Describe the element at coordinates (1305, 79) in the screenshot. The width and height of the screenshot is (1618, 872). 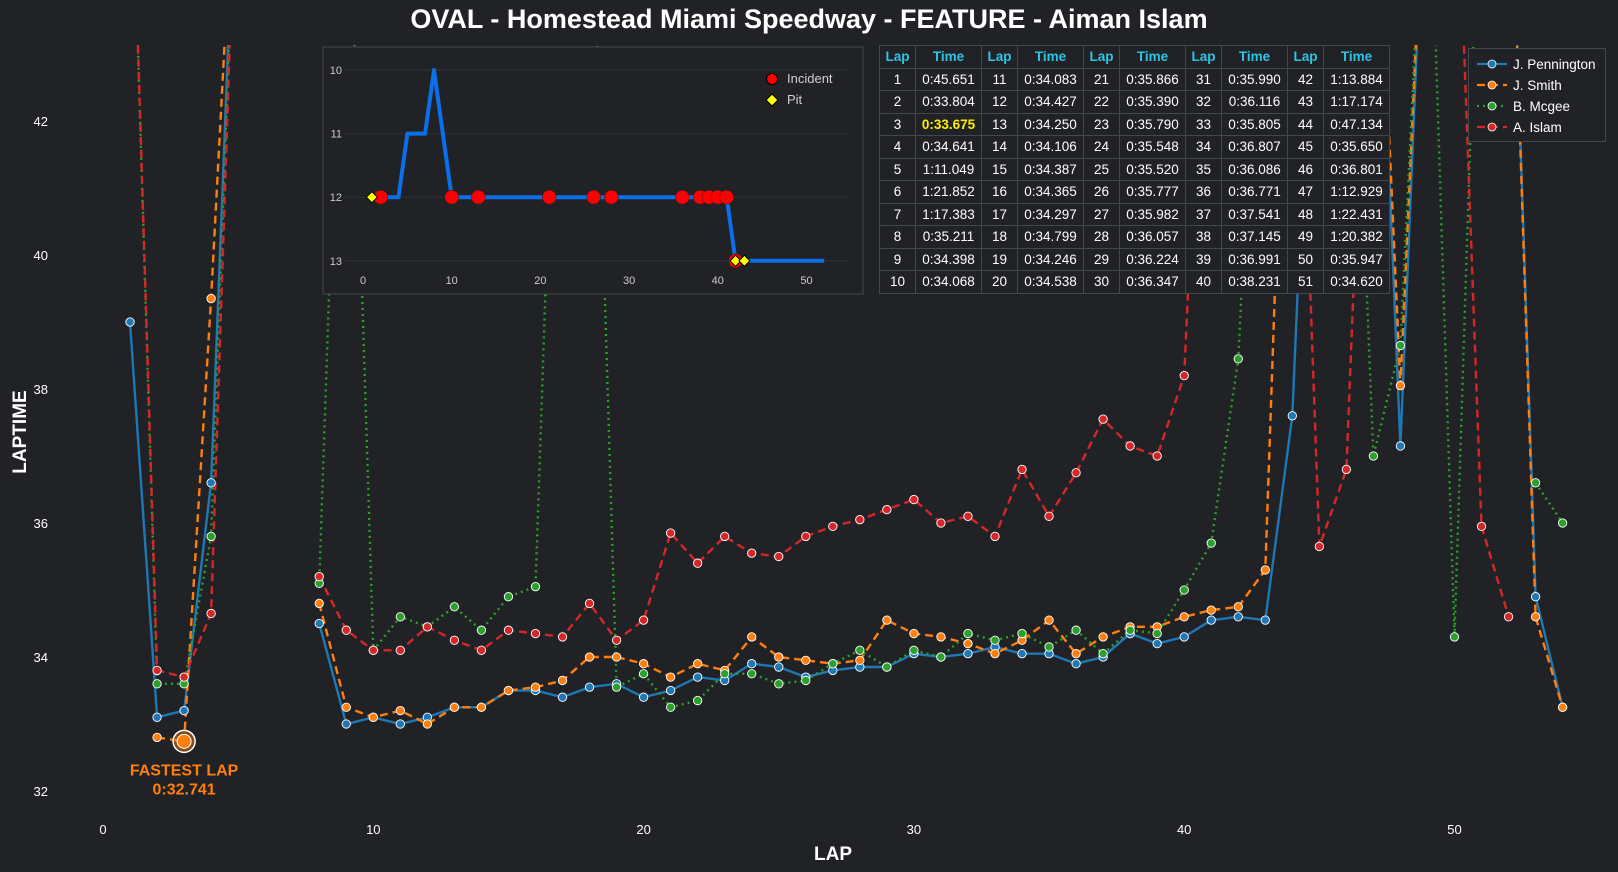
I see `table-cell-lap: 42` at that location.